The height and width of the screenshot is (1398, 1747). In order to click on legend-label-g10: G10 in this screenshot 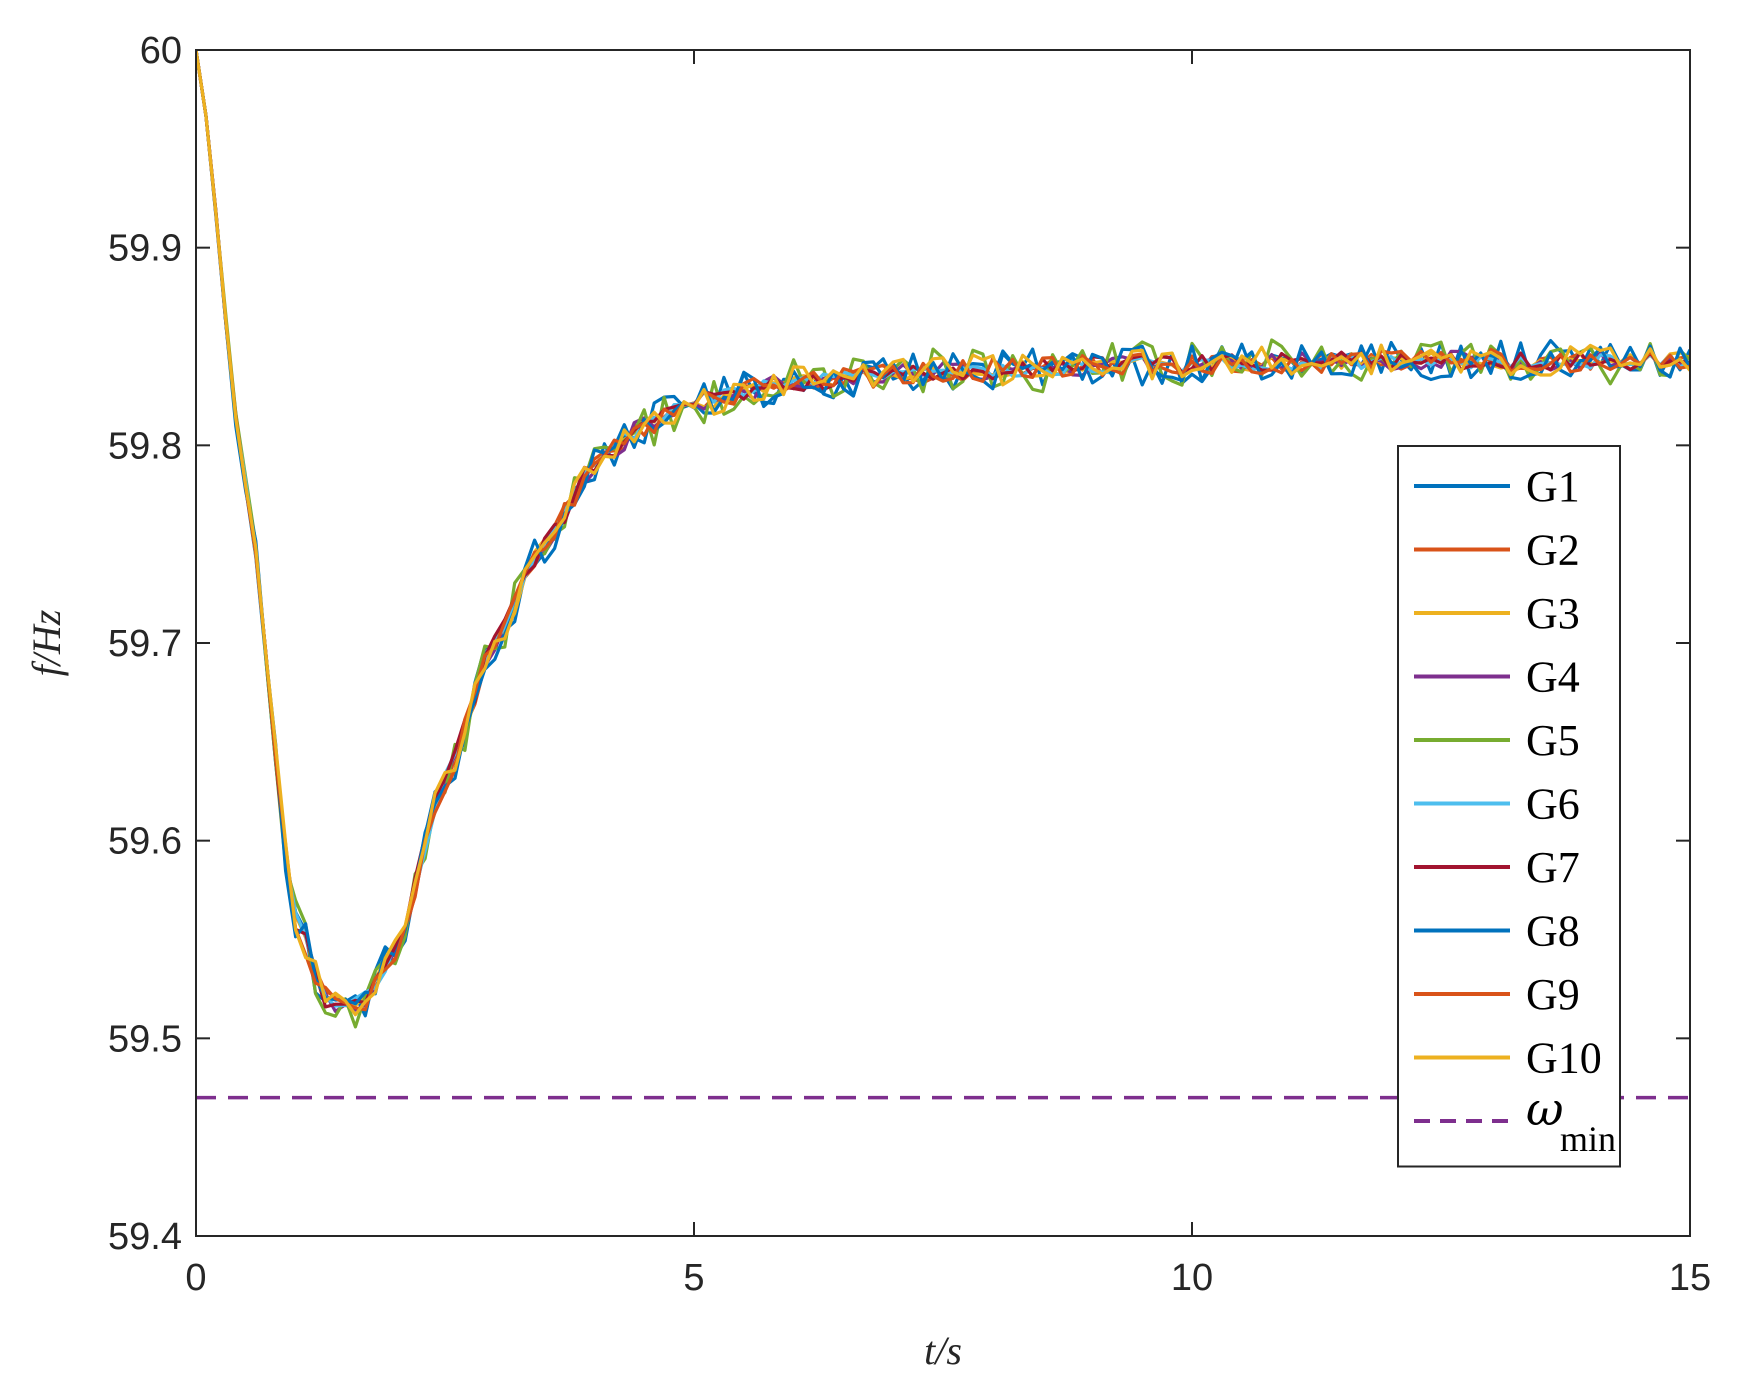, I will do `click(1564, 1058)`.